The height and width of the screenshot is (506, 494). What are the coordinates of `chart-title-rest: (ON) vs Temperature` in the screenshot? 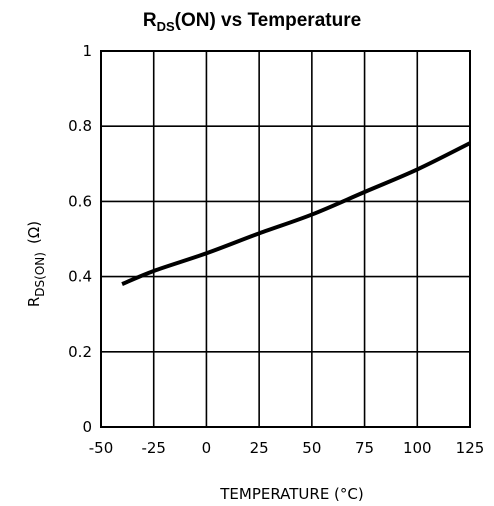 It's located at (268, 20).